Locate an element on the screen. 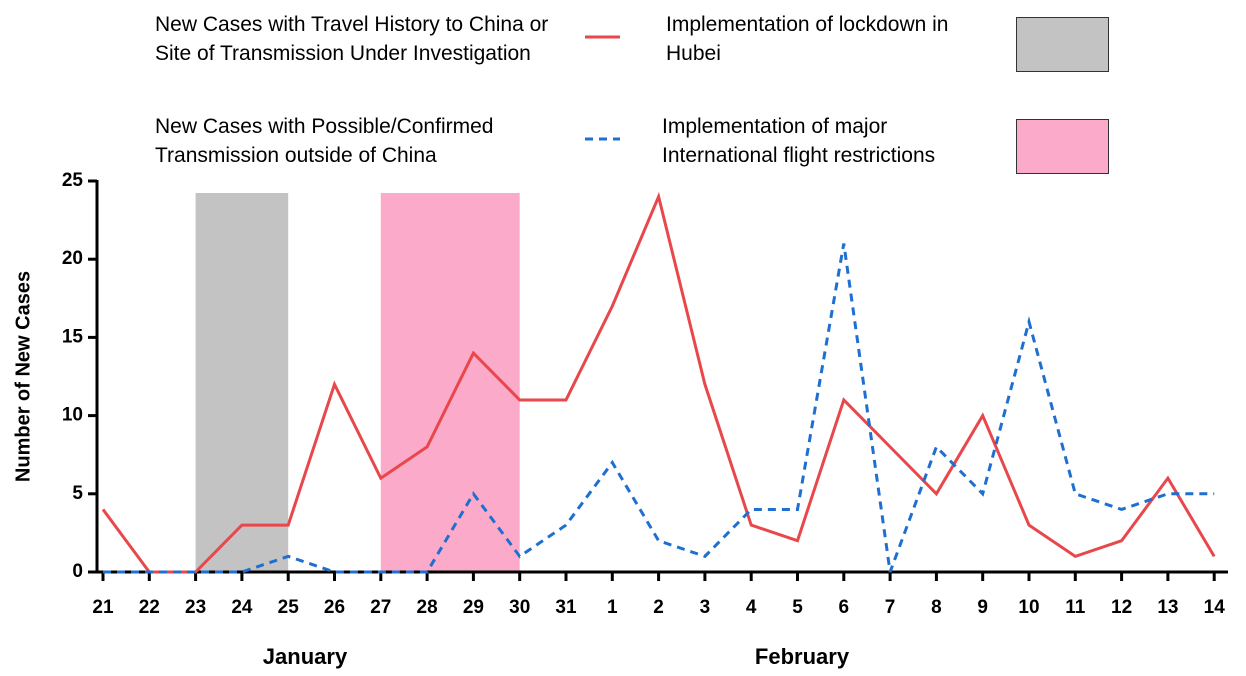 This screenshot has width=1246, height=676. x-tick-label: 14 is located at coordinates (1215, 607).